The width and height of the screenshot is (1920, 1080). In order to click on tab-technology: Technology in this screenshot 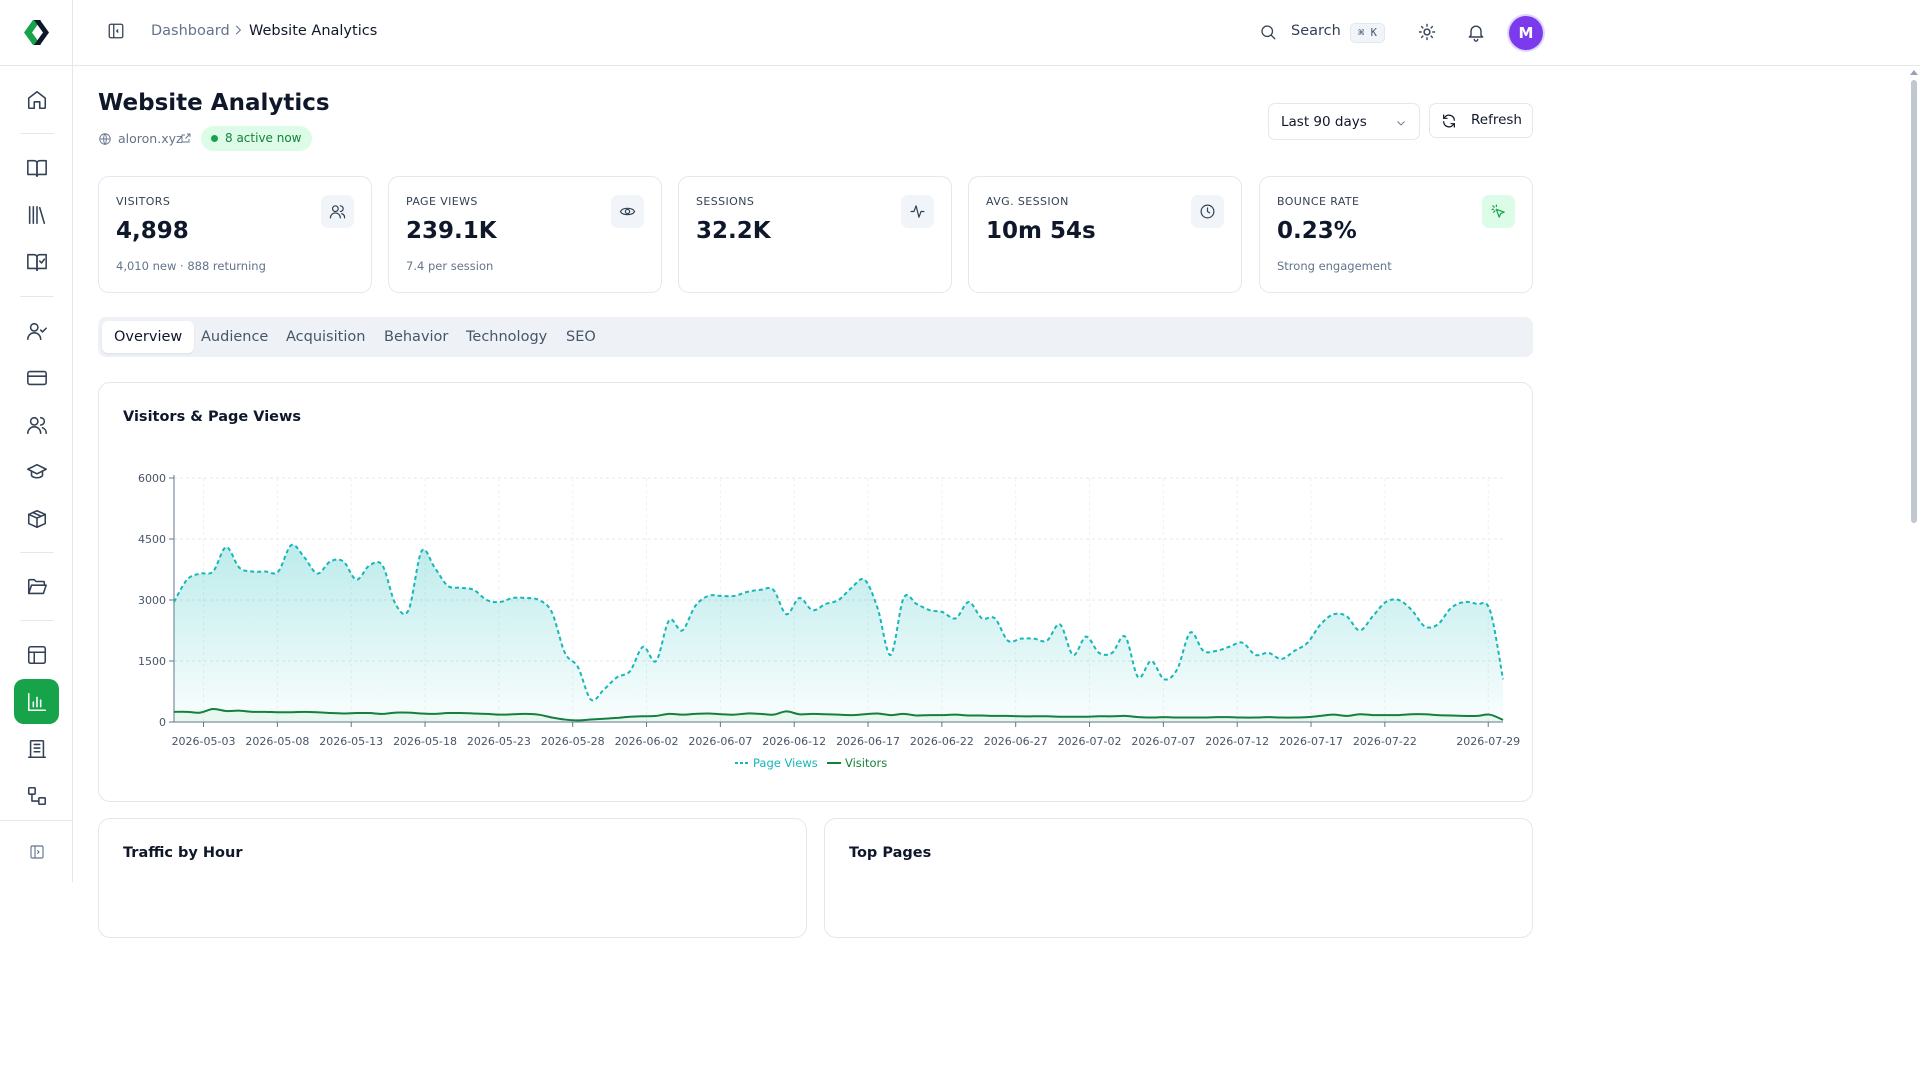, I will do `click(507, 337)`.